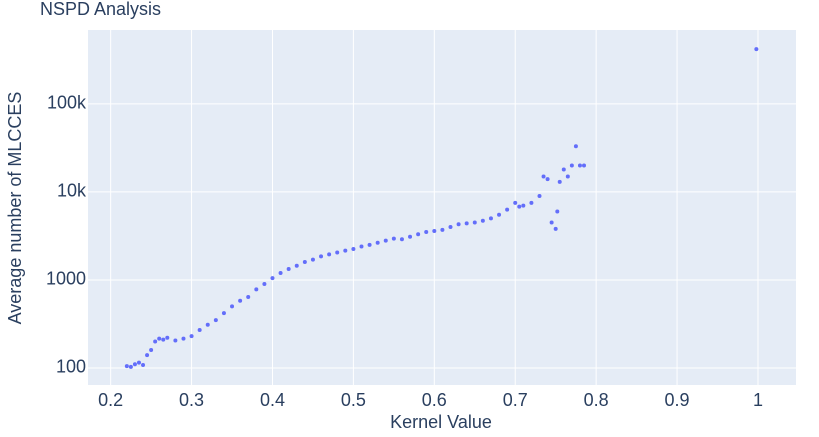 The height and width of the screenshot is (437, 819). What do you see at coordinates (353, 400) in the screenshot?
I see `x-tick-label: 0.5` at bounding box center [353, 400].